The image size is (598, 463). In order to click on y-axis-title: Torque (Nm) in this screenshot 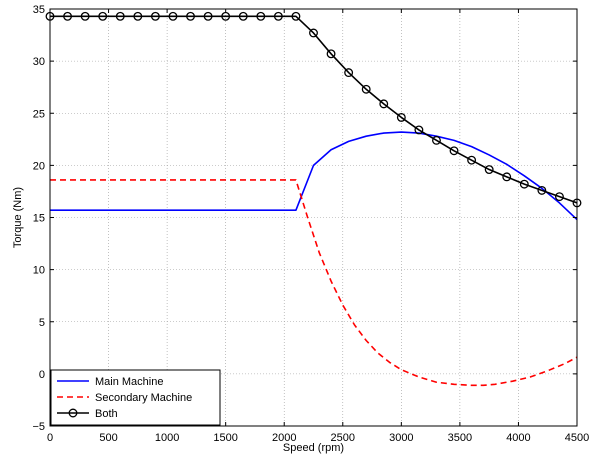, I will do `click(18, 217)`.